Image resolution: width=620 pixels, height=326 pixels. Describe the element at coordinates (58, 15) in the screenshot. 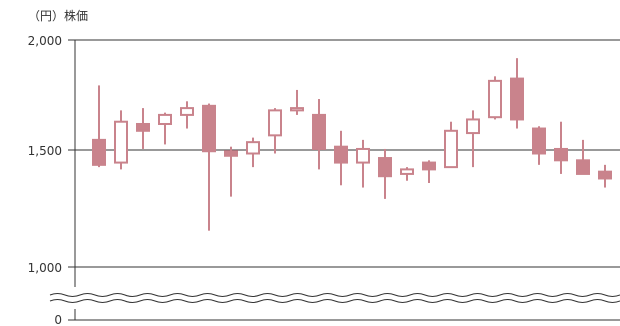

I see `y-axis-title: （円）株価` at that location.